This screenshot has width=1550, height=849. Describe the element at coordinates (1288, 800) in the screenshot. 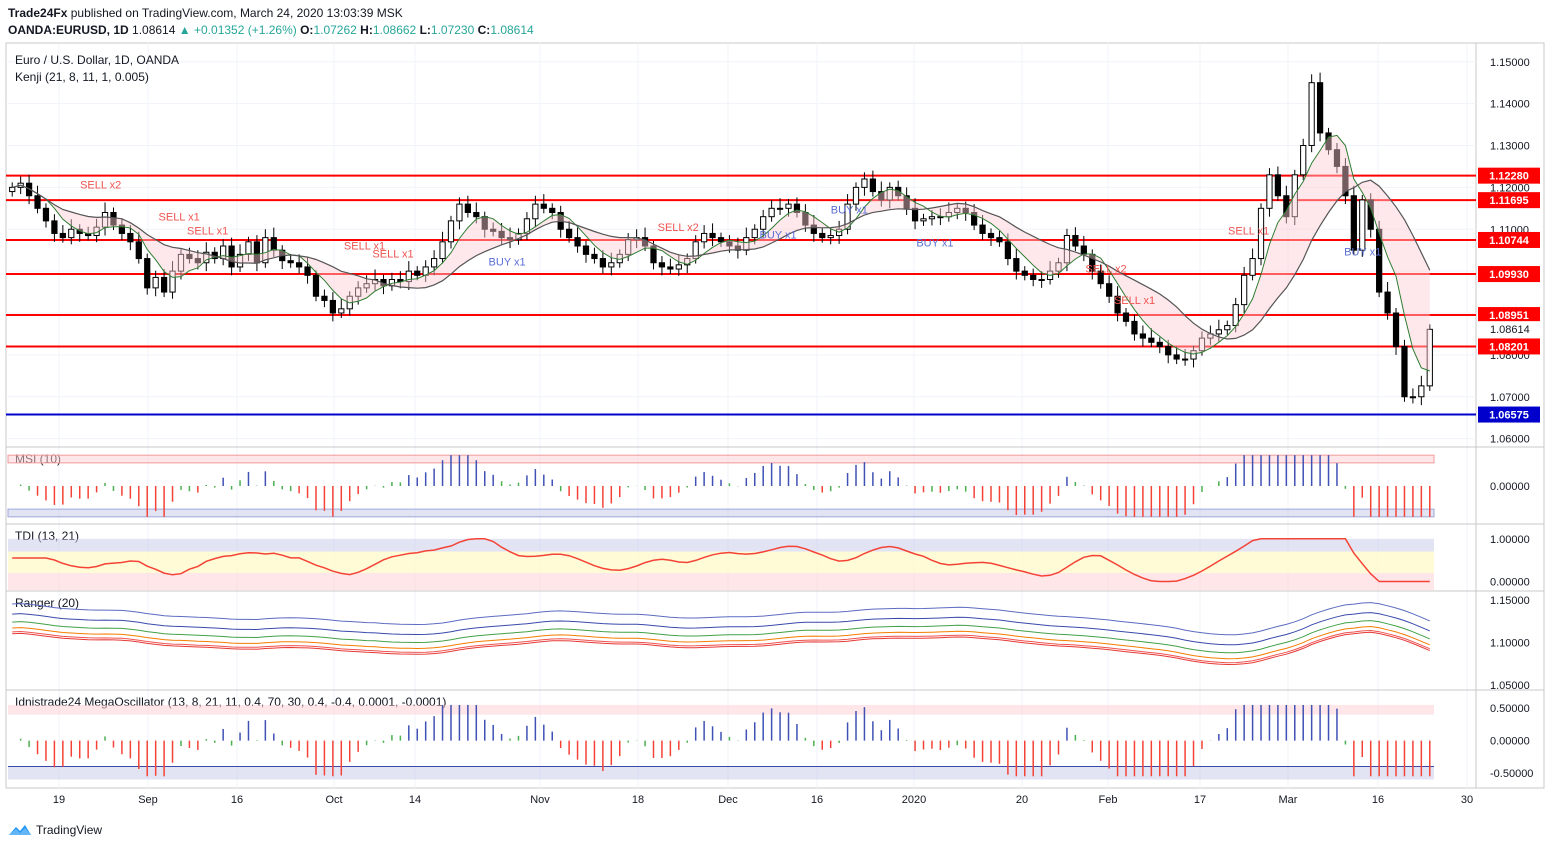

I see `x-tick-label: Mar` at that location.